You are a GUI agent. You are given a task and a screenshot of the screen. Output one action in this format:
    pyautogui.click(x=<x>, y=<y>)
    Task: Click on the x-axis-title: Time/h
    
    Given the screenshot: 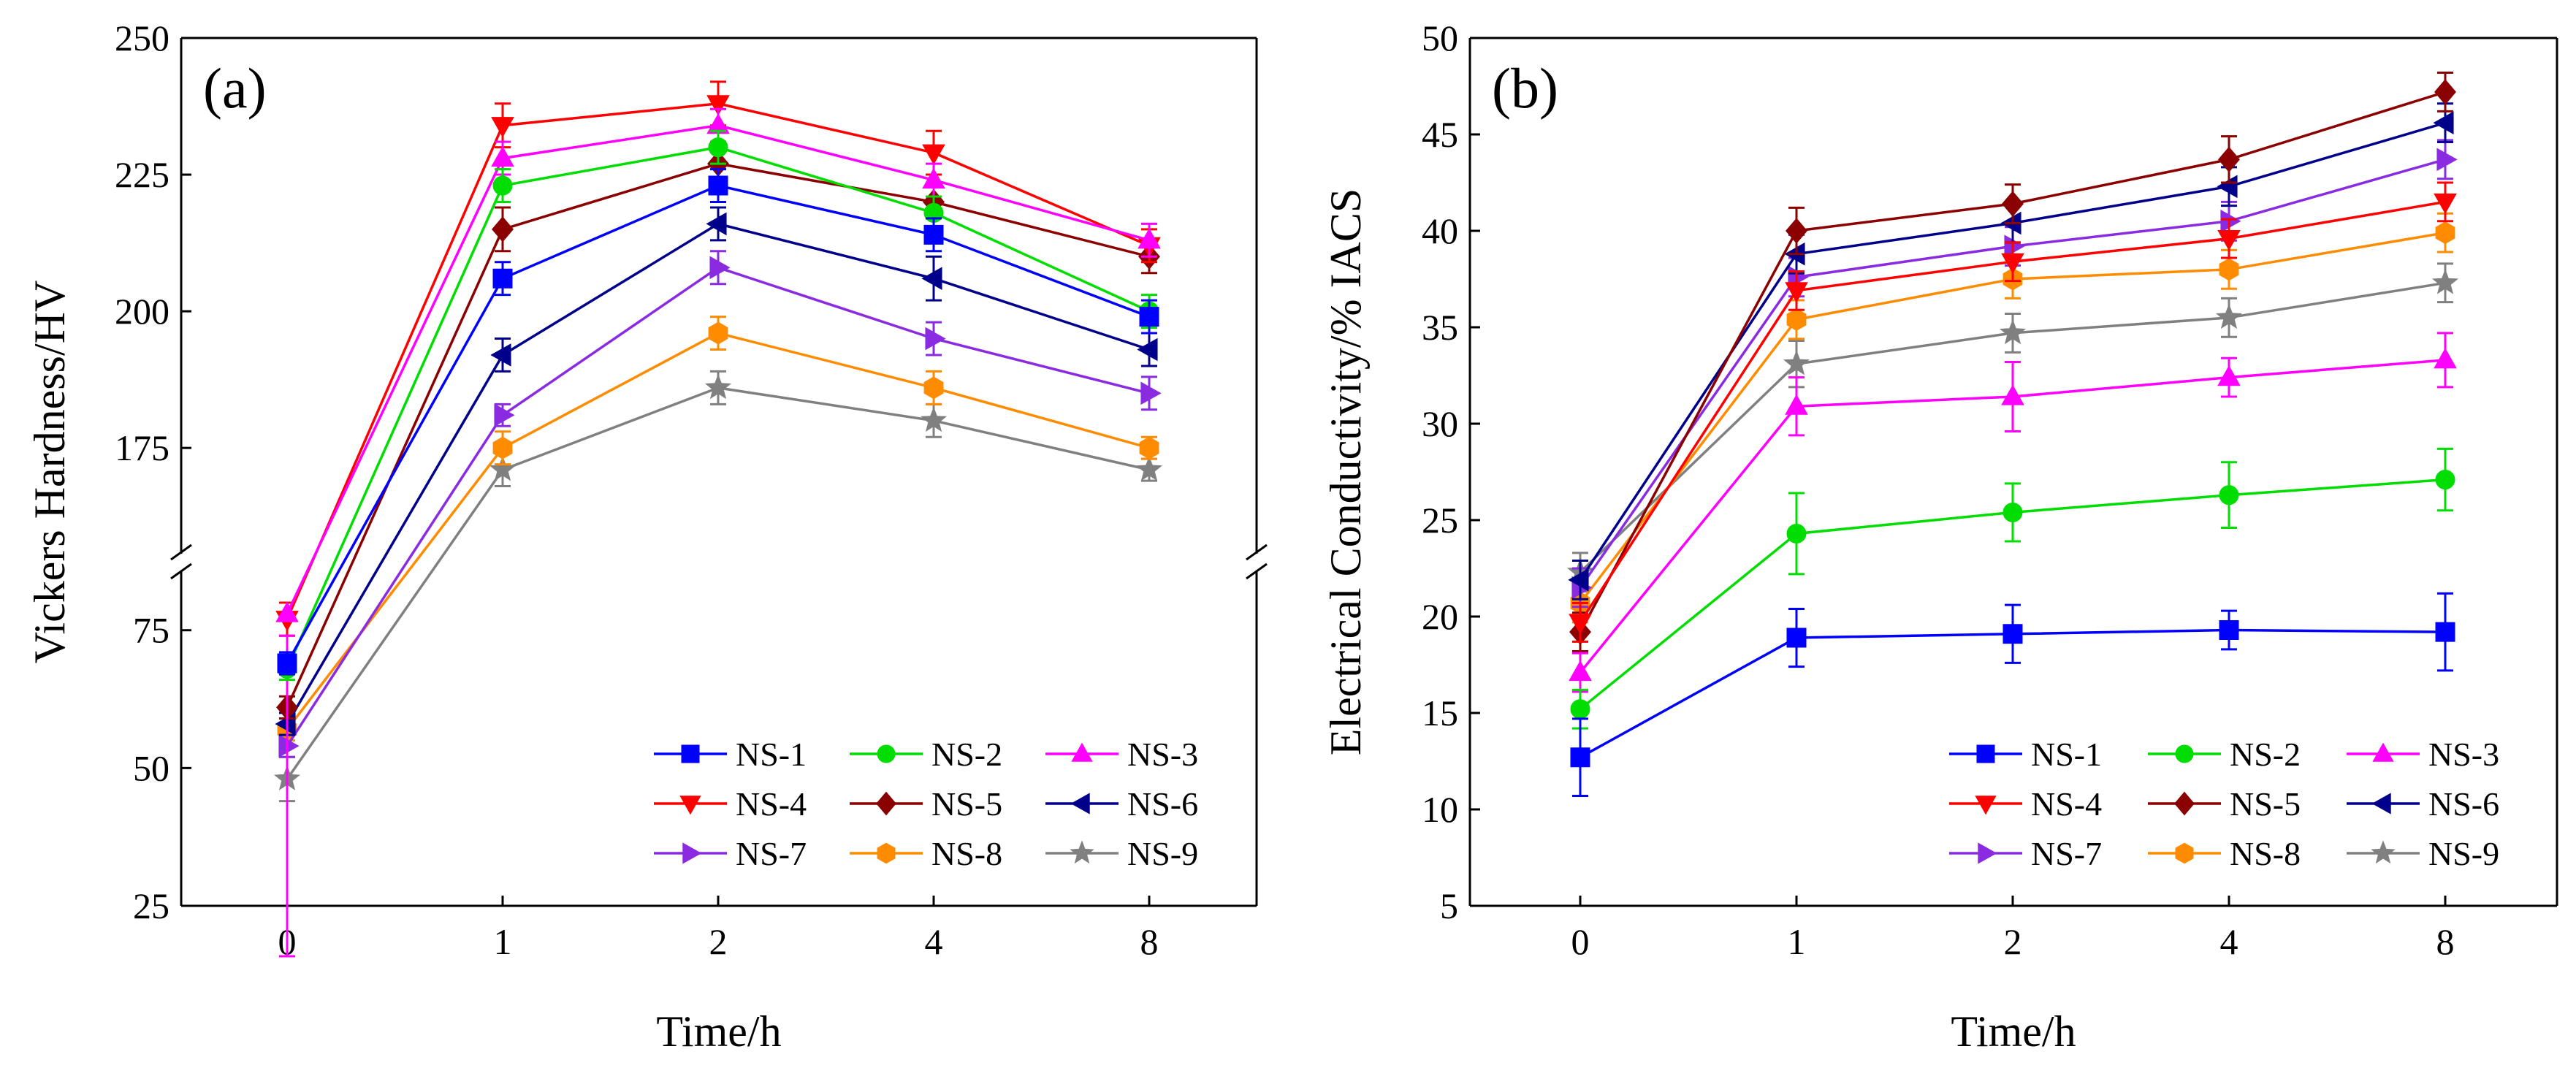 What is the action you would take?
    pyautogui.click(x=2014, y=1031)
    